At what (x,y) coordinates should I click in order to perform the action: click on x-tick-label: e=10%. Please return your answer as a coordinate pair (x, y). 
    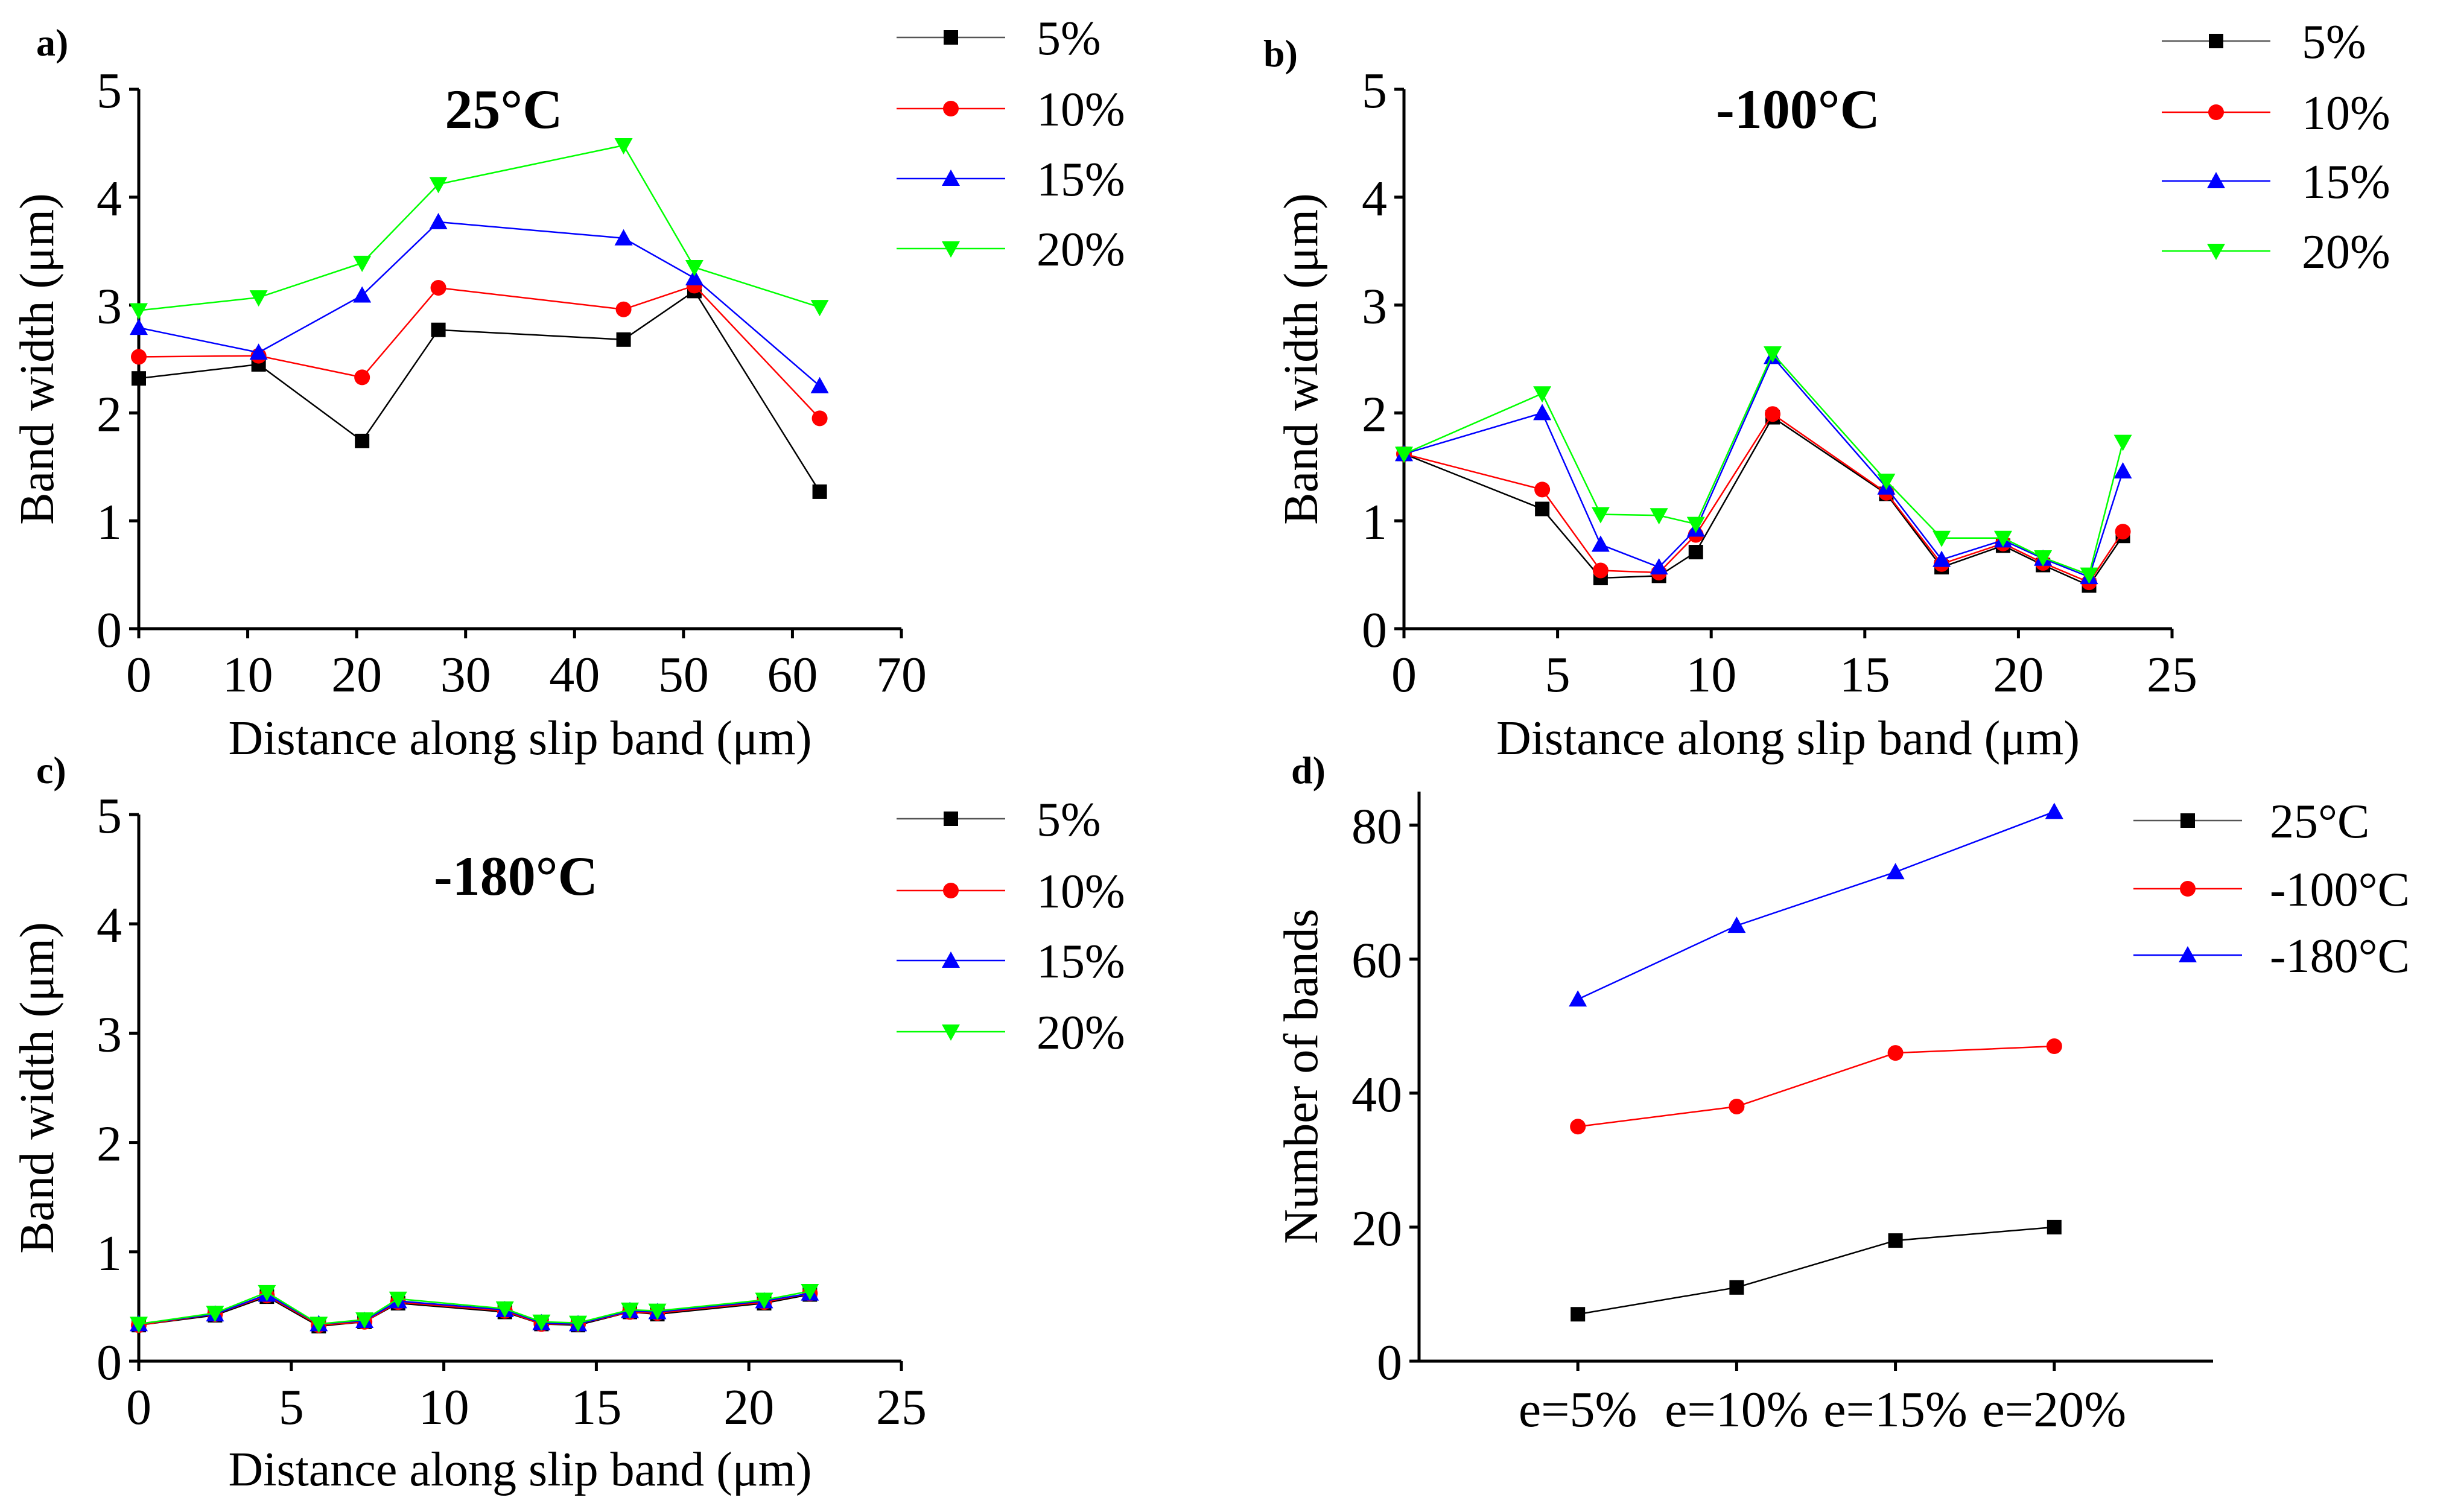
    Looking at the image, I should click on (1737, 1410).